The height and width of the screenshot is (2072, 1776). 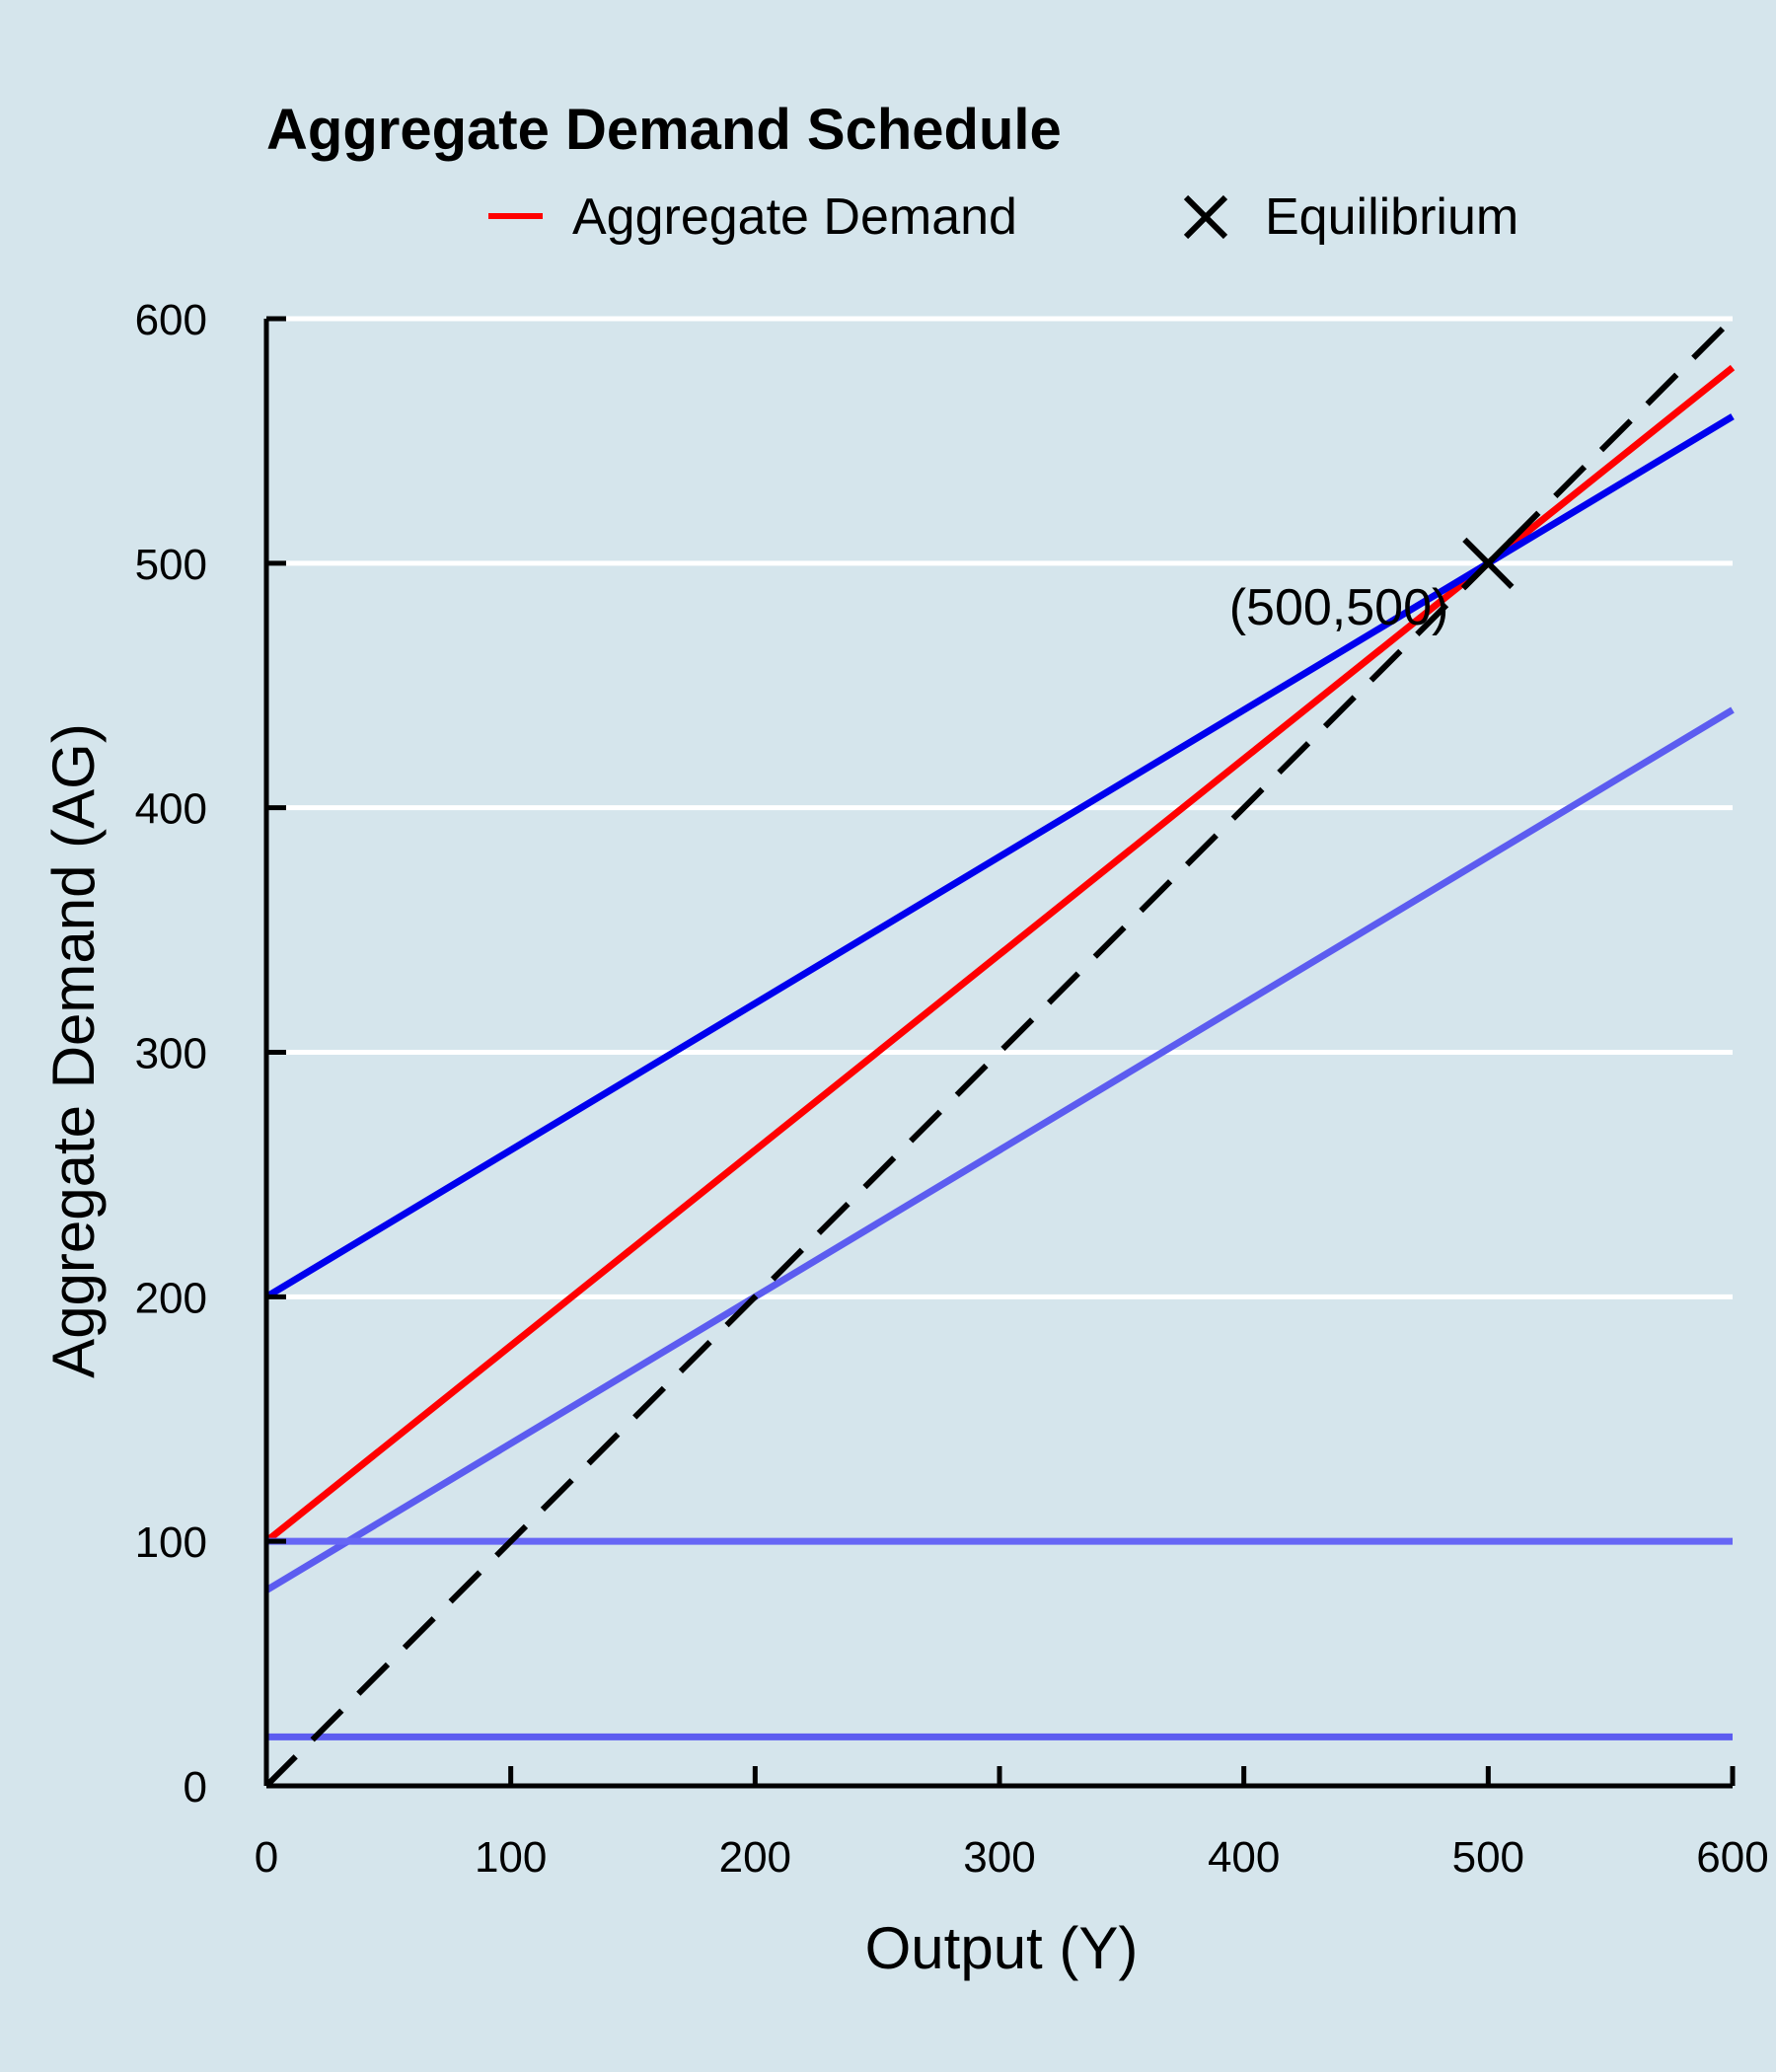 I want to click on legend: Aggregate Demand Equilibrium, so click(x=1003, y=217).